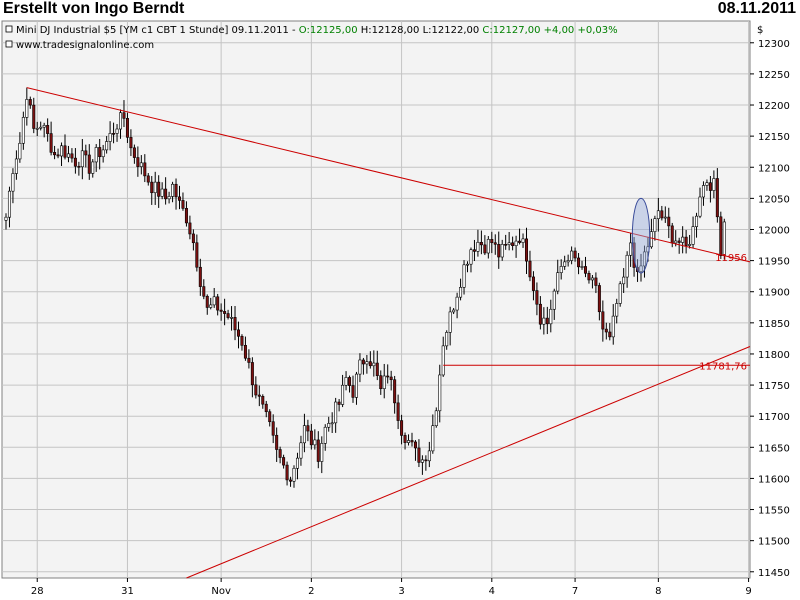 The width and height of the screenshot is (800, 600). What do you see at coordinates (774, 230) in the screenshot?
I see `y-tick-label: 12000` at bounding box center [774, 230].